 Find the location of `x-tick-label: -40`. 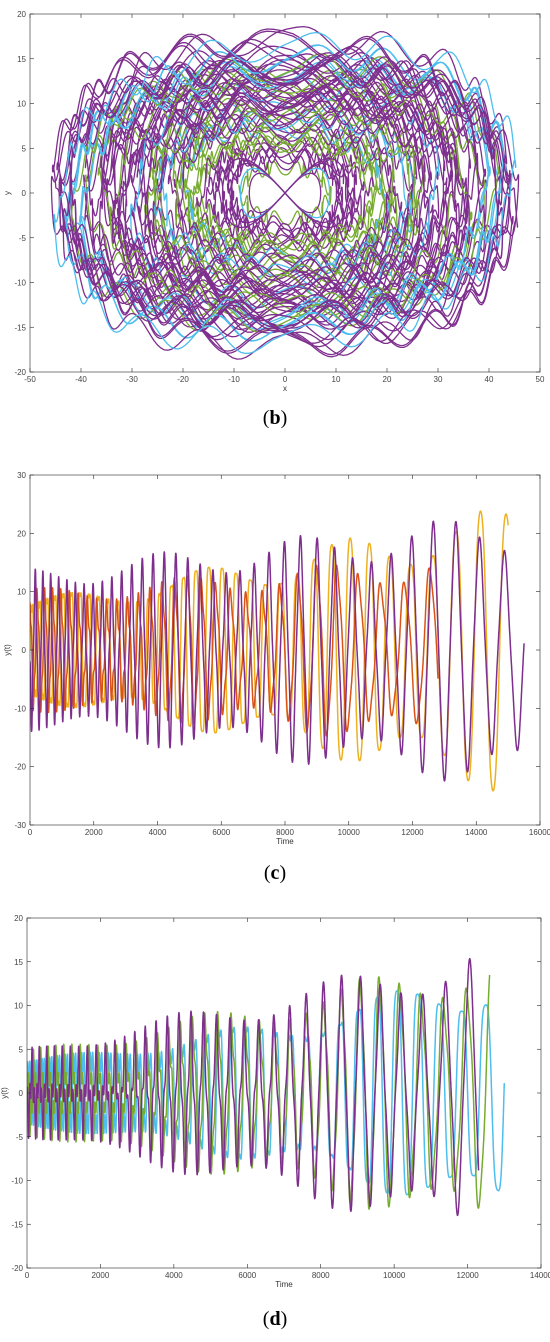

x-tick-label: -40 is located at coordinates (81, 379).